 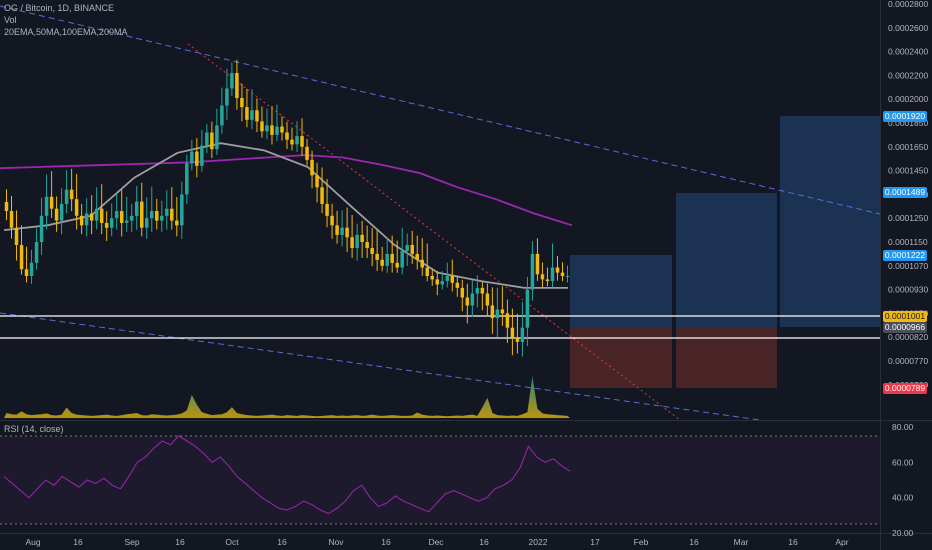 I want to click on rsi-series, so click(x=287, y=475).